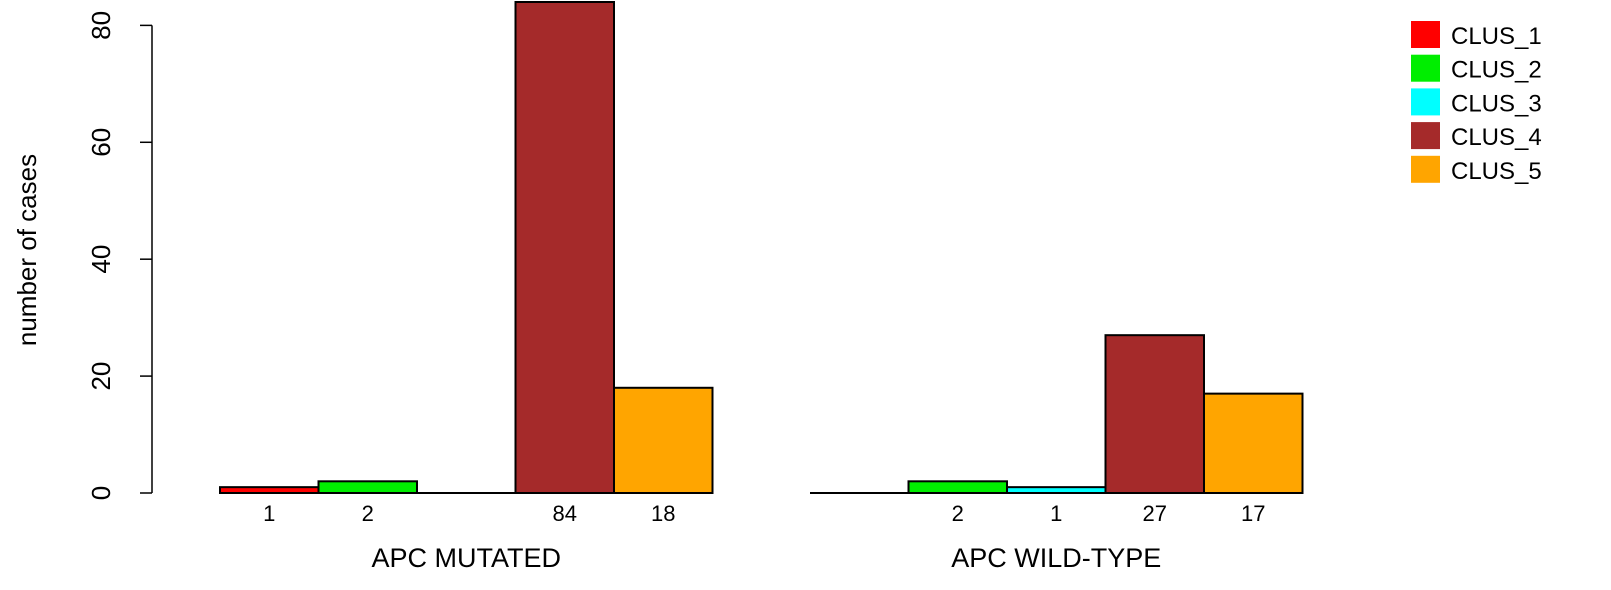 The image size is (1611, 590). What do you see at coordinates (101, 493) in the screenshot?
I see `y-tick-label: 0` at bounding box center [101, 493].